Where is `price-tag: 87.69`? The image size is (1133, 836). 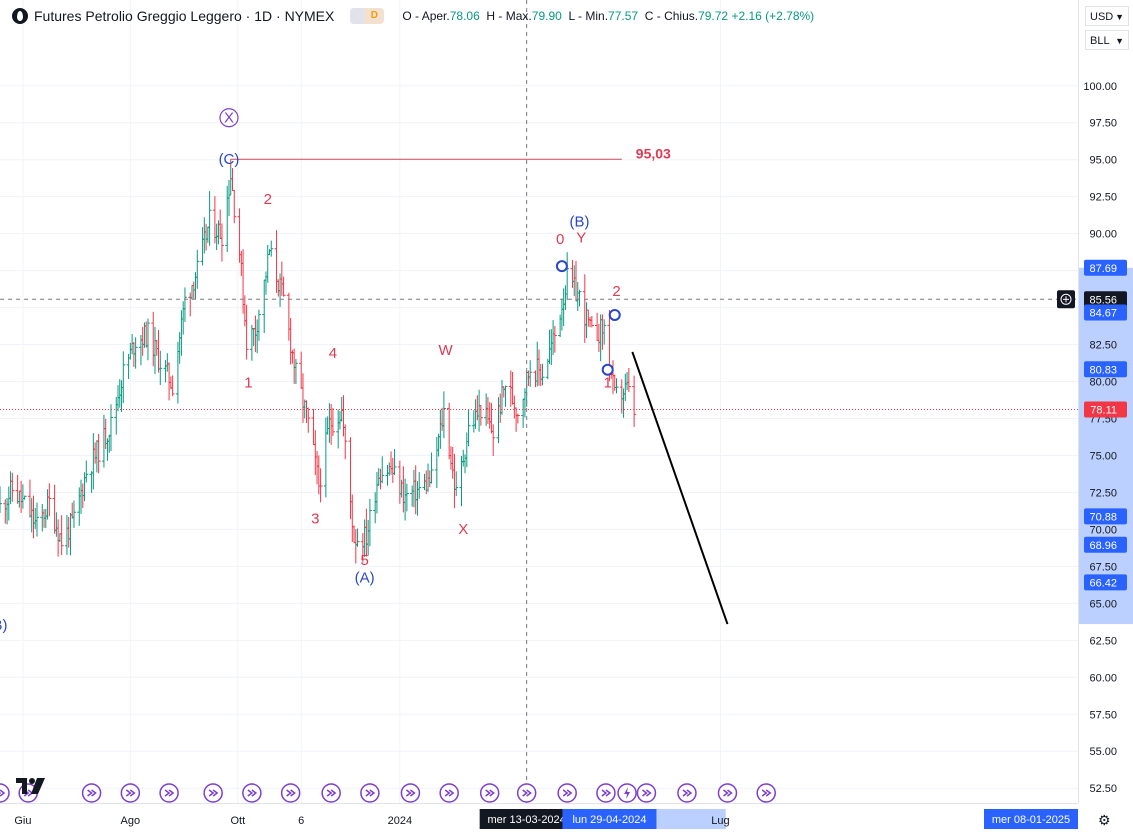
price-tag: 87.69 is located at coordinates (1105, 267).